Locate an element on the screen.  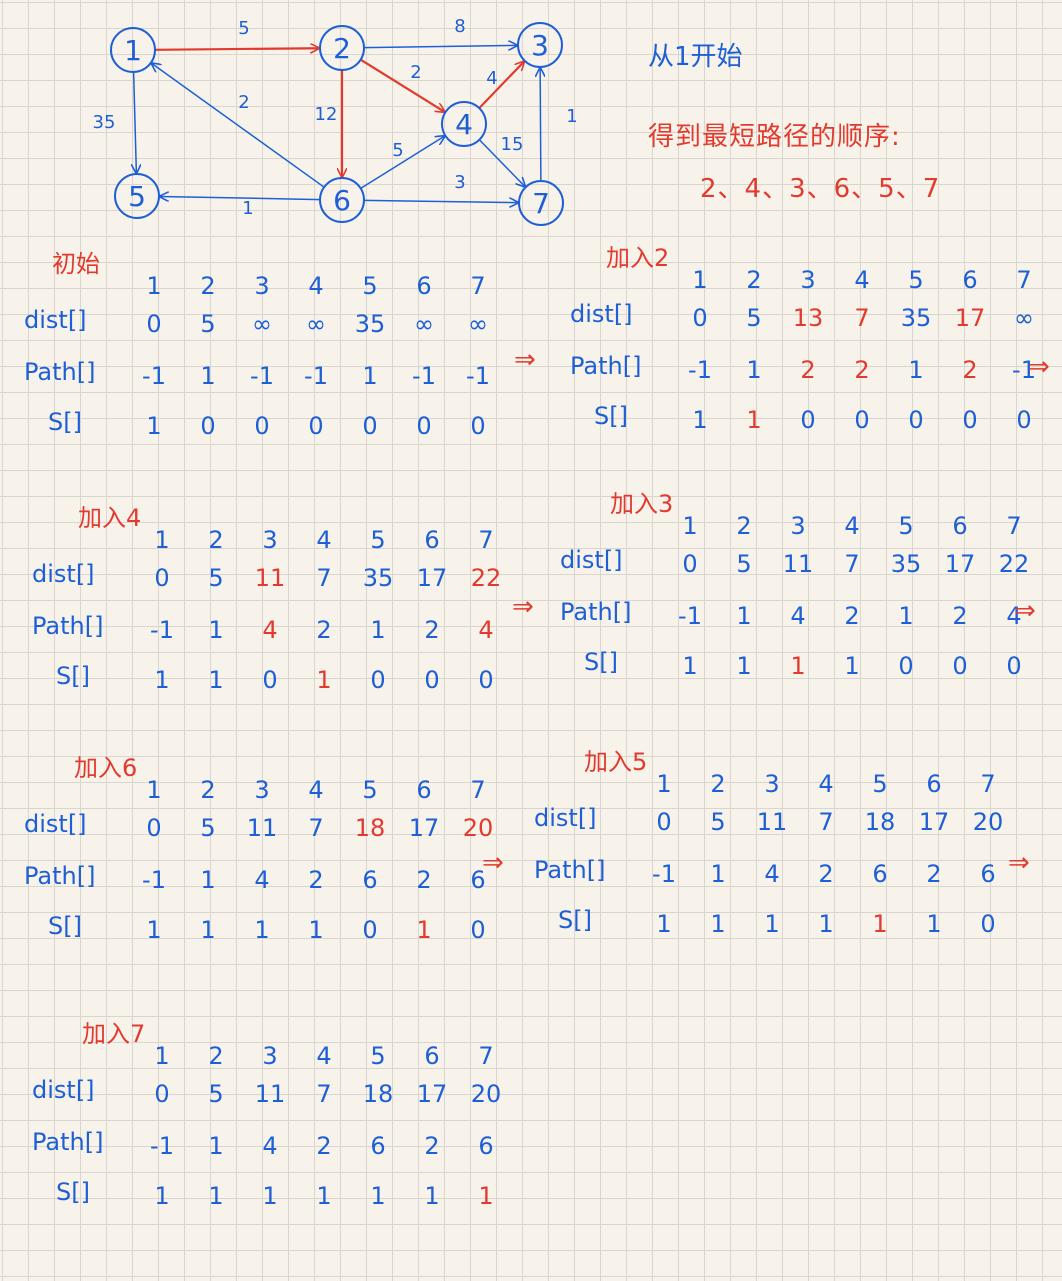
dist-cell: 18 is located at coordinates (370, 828).